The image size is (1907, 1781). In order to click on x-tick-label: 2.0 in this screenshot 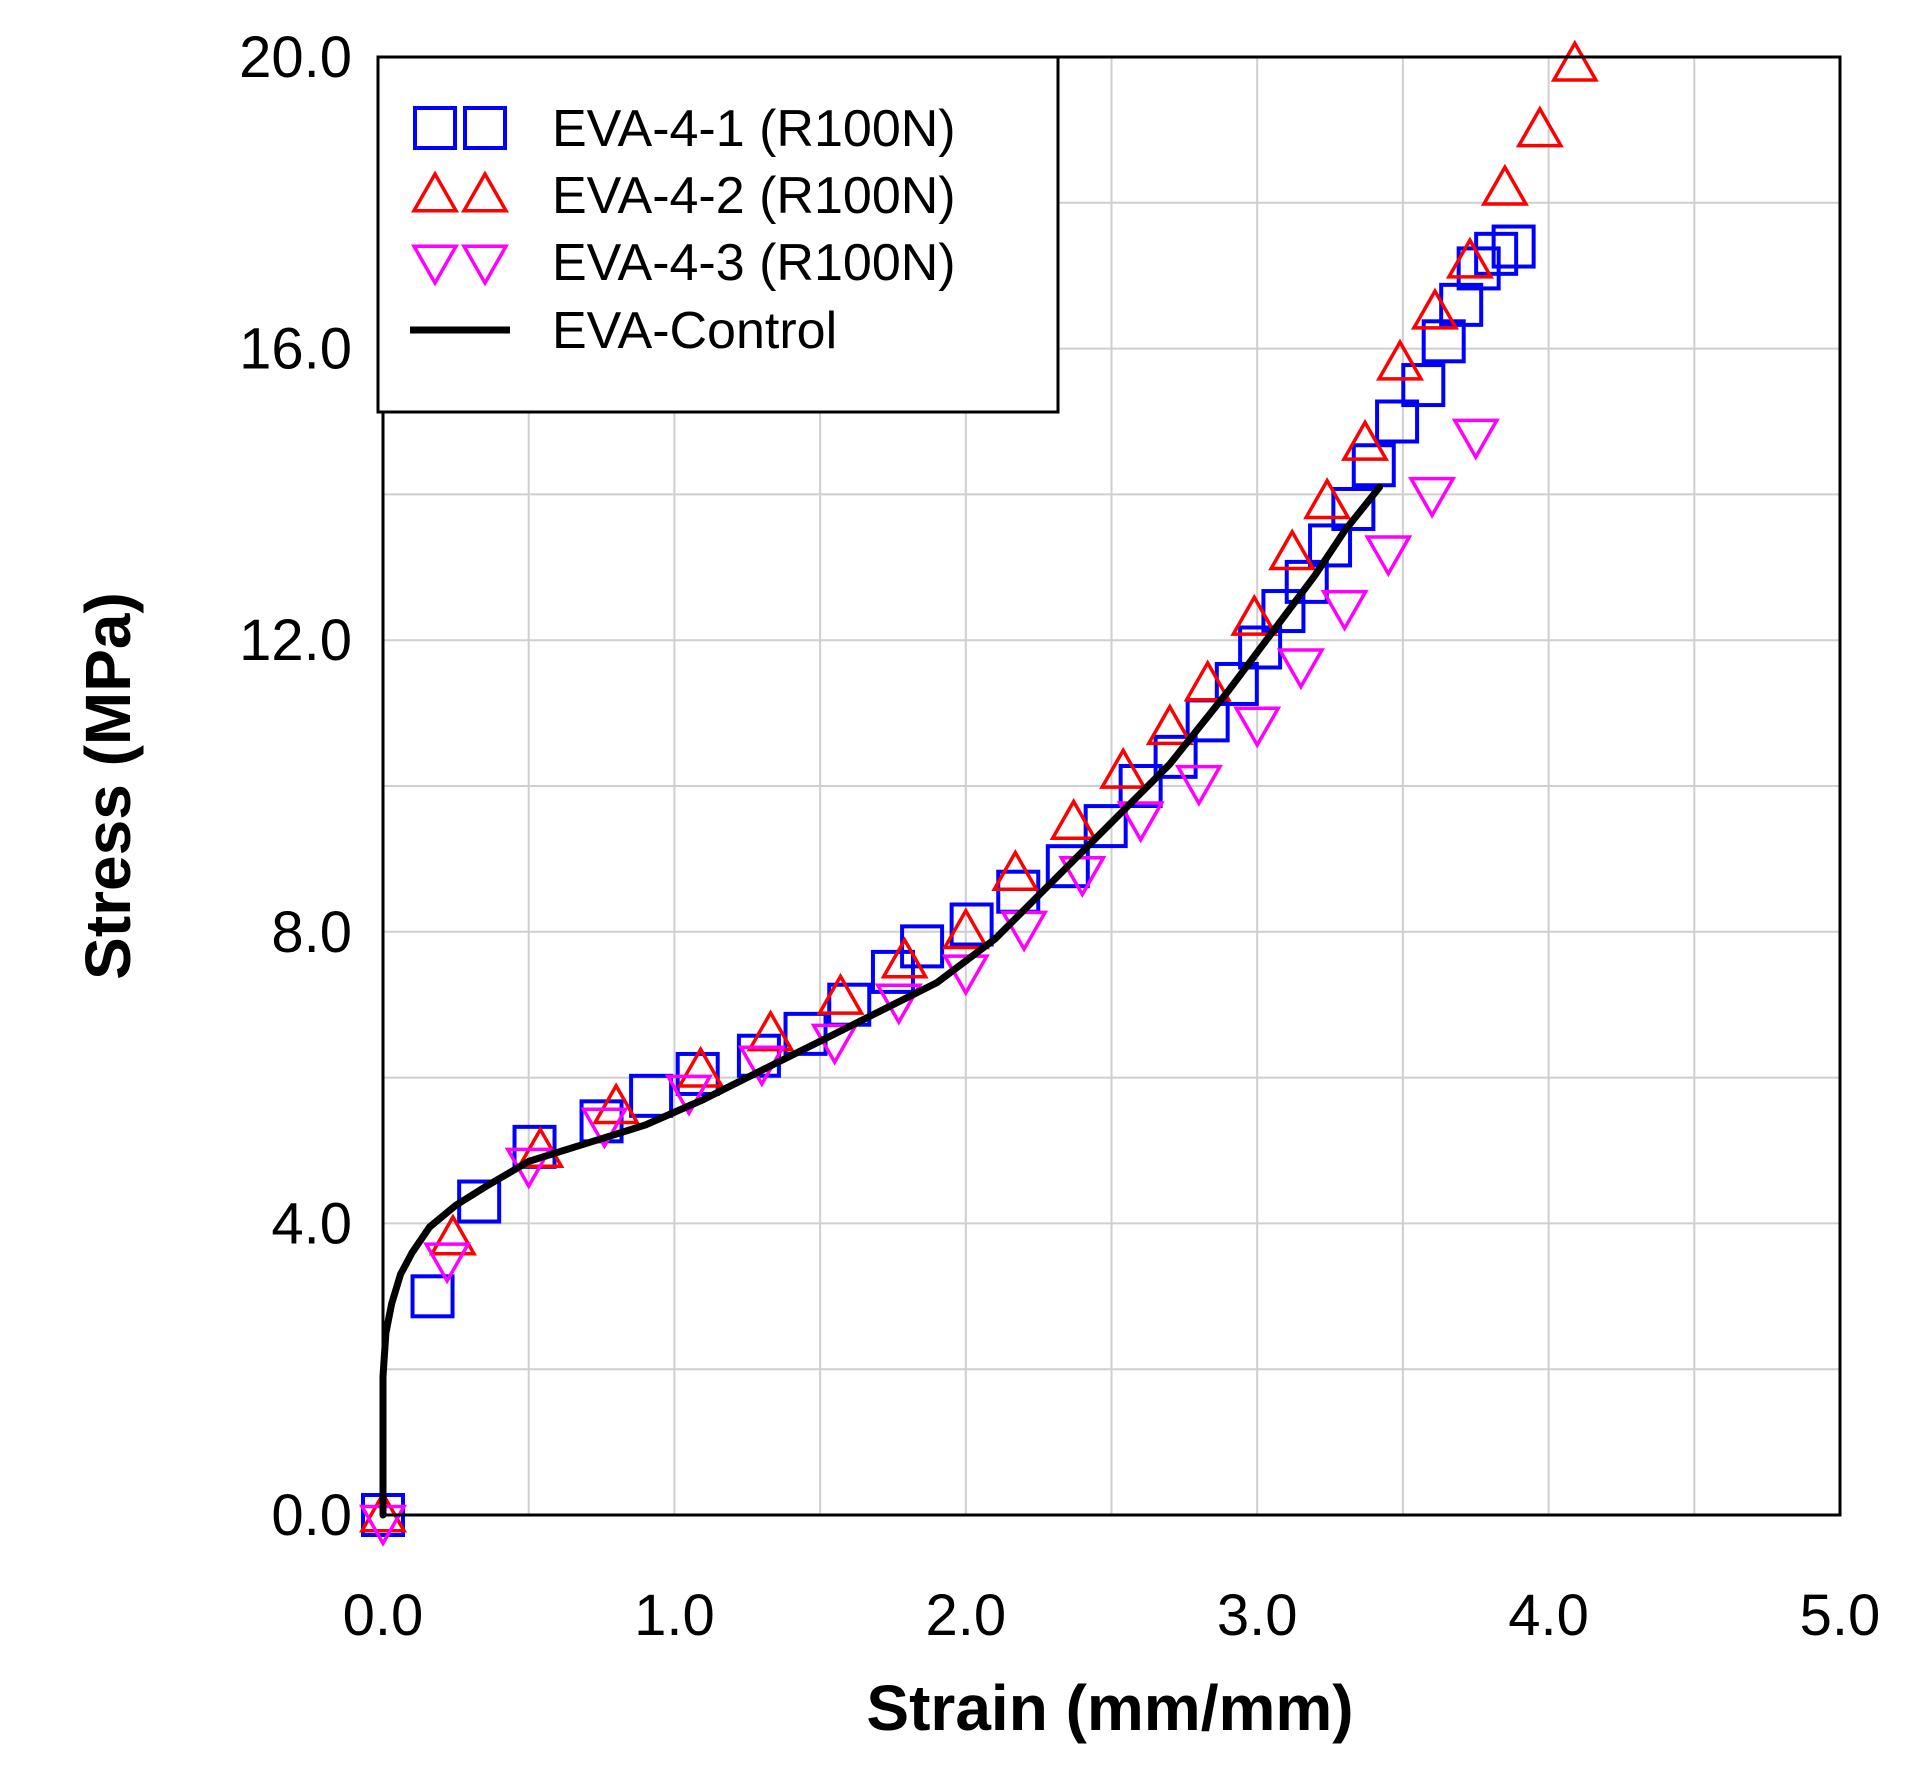, I will do `click(965, 1615)`.